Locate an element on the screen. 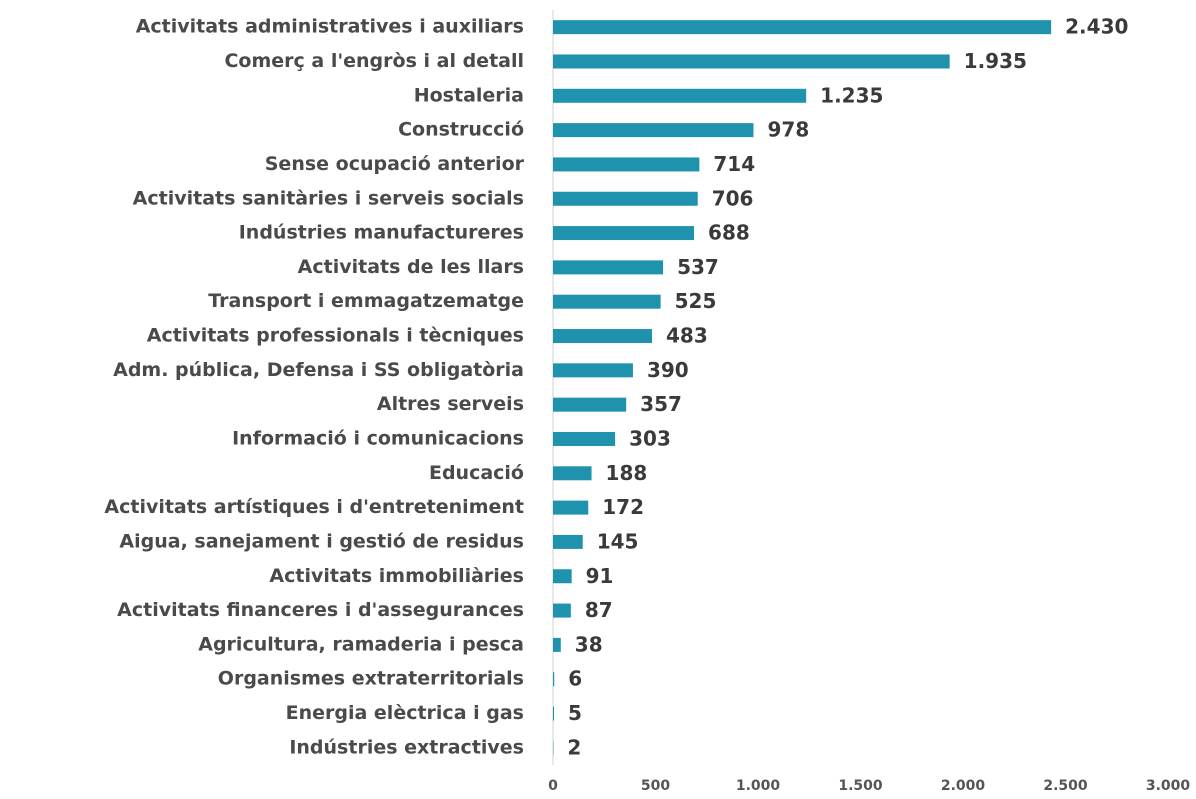  value-label: 6 is located at coordinates (575, 679).